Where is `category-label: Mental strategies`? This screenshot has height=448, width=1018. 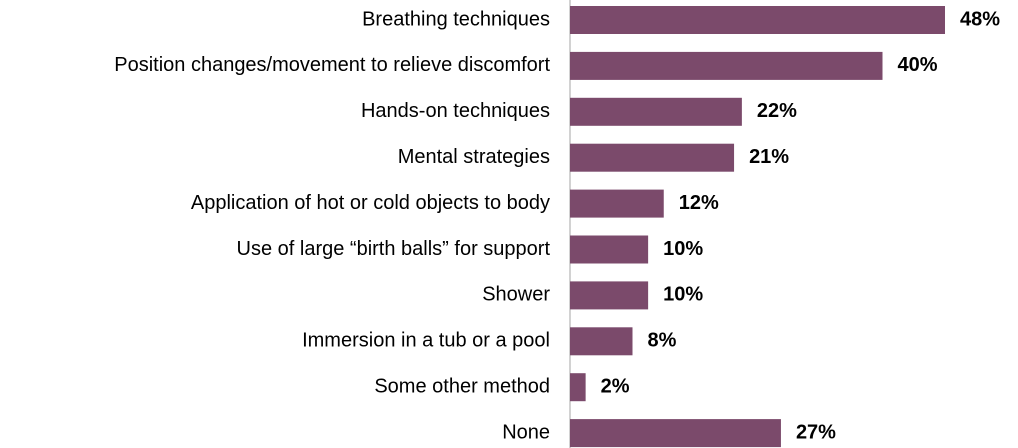 category-label: Mental strategies is located at coordinates (474, 157).